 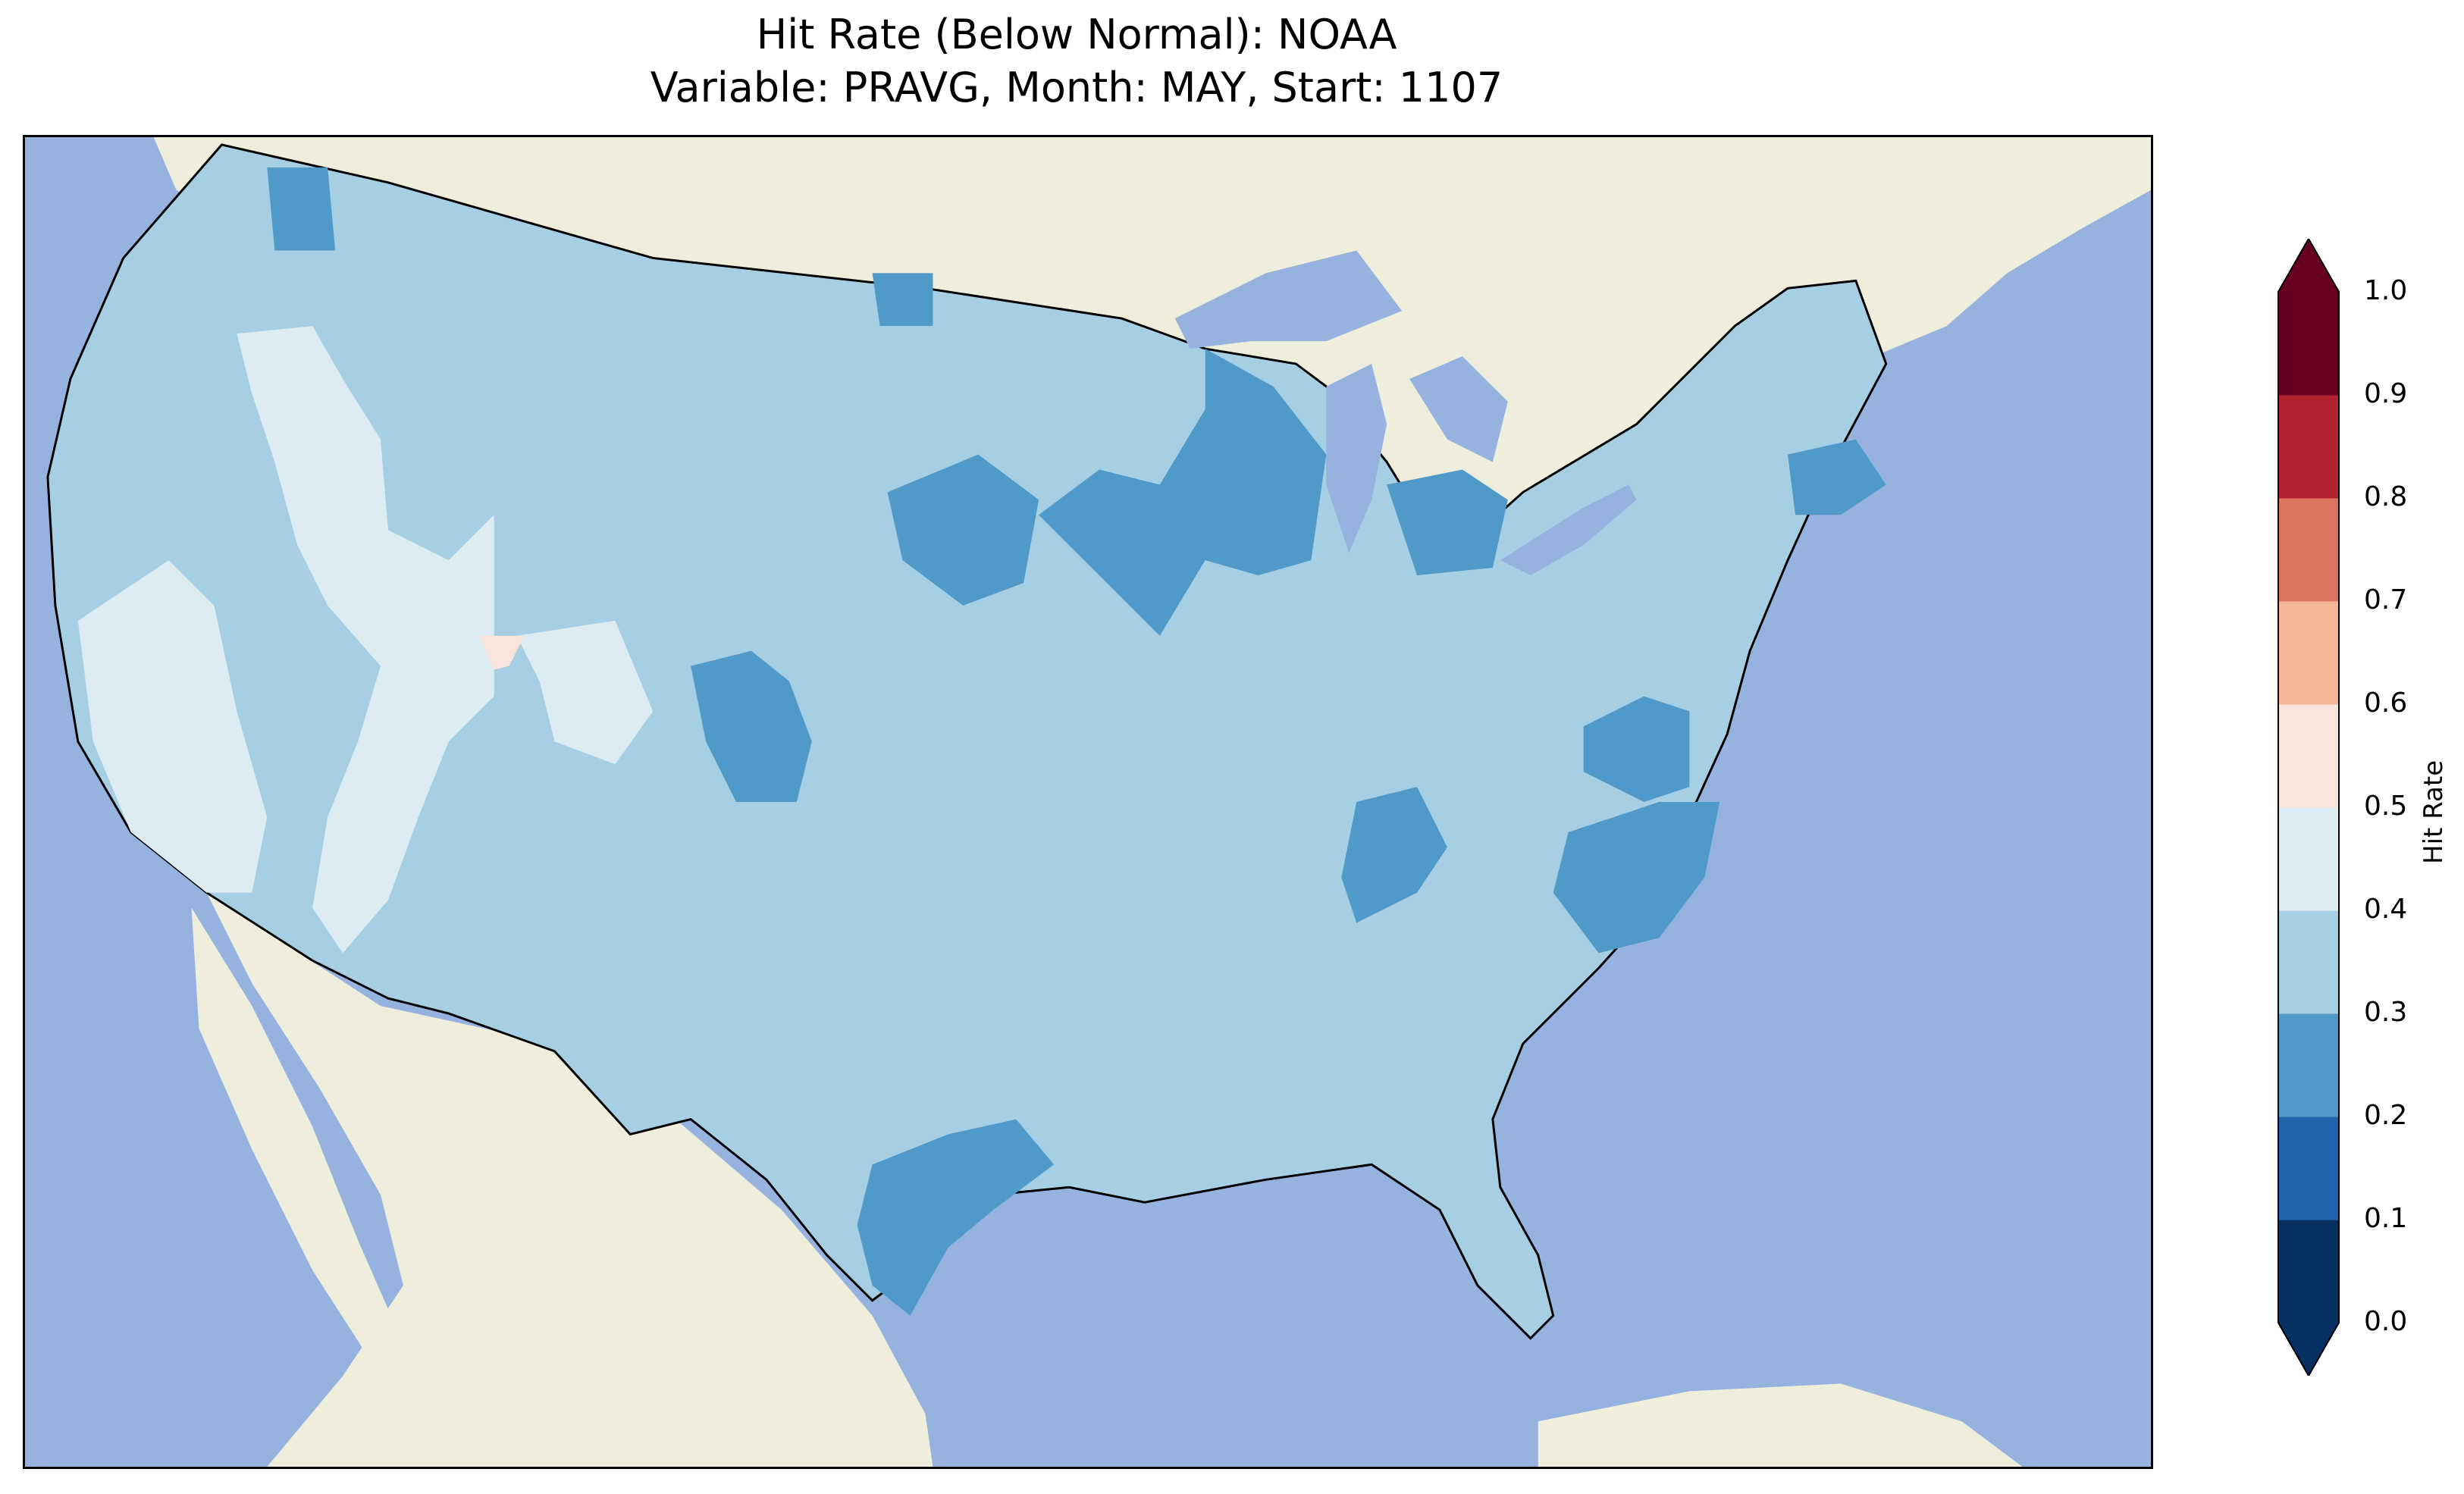 What do you see at coordinates (2434, 812) in the screenshot?
I see `colorbar-label: Hit Rate` at bounding box center [2434, 812].